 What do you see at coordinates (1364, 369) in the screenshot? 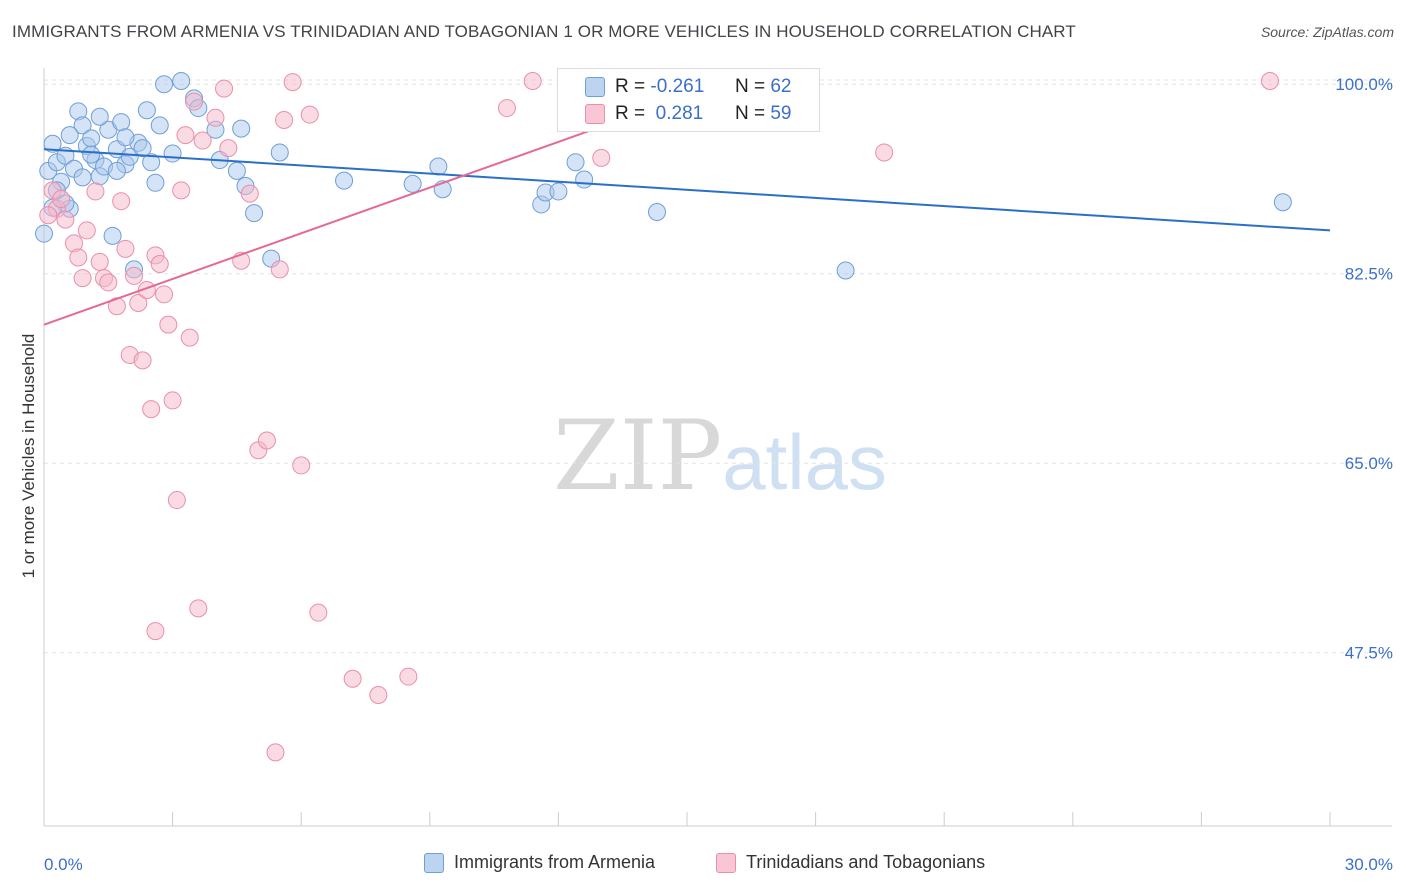
I see `y-tick-labels: 100.0% 82.5% 65.0% 47.5%` at bounding box center [1364, 369].